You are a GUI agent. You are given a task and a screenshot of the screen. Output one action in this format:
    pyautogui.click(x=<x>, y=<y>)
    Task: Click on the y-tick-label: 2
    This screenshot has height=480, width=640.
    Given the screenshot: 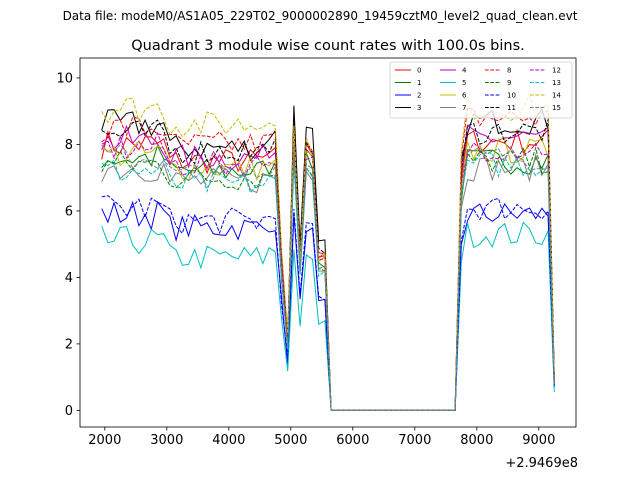 What is the action you would take?
    pyautogui.click(x=69, y=344)
    